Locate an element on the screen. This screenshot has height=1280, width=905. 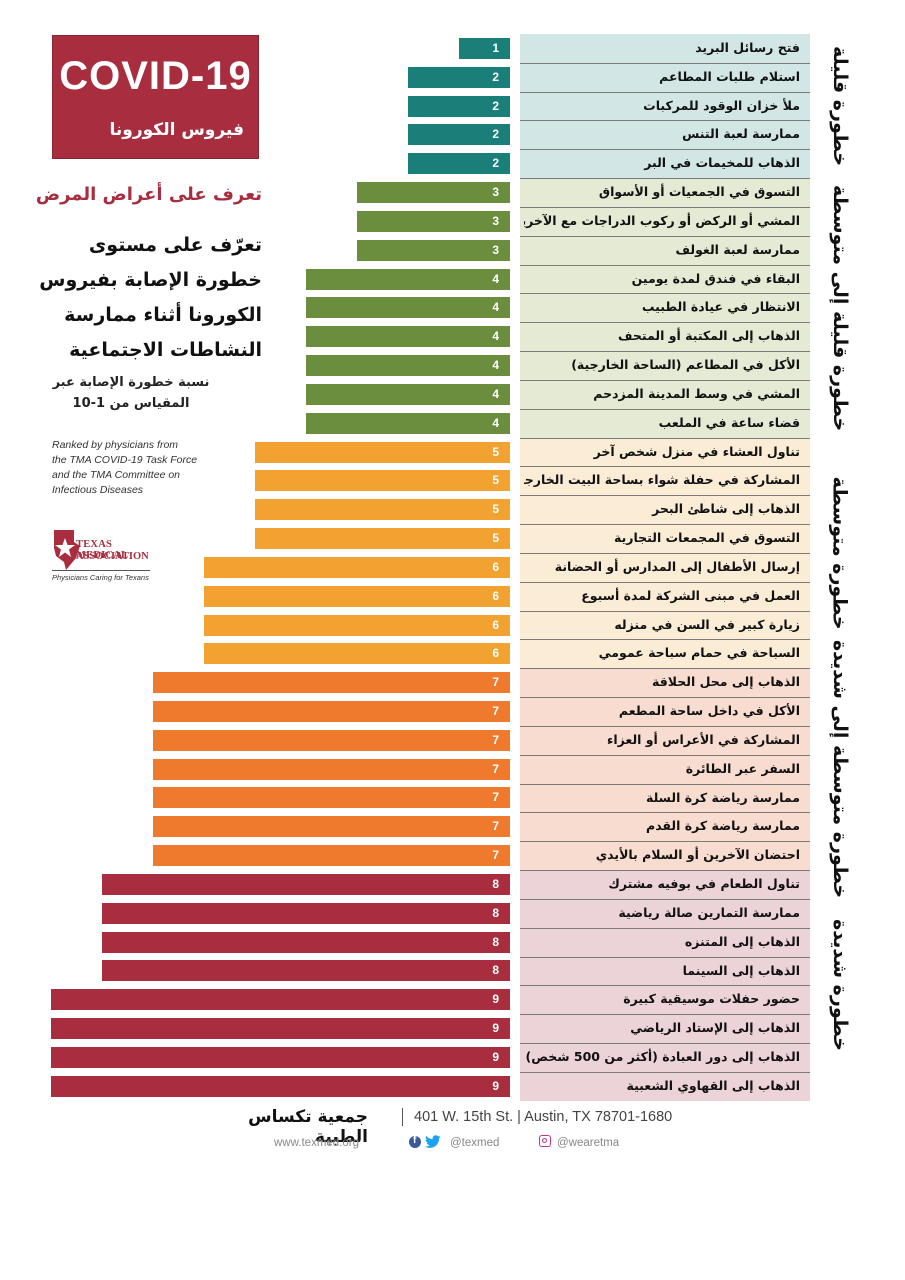
facebook-icon is located at coordinates (415, 1141).